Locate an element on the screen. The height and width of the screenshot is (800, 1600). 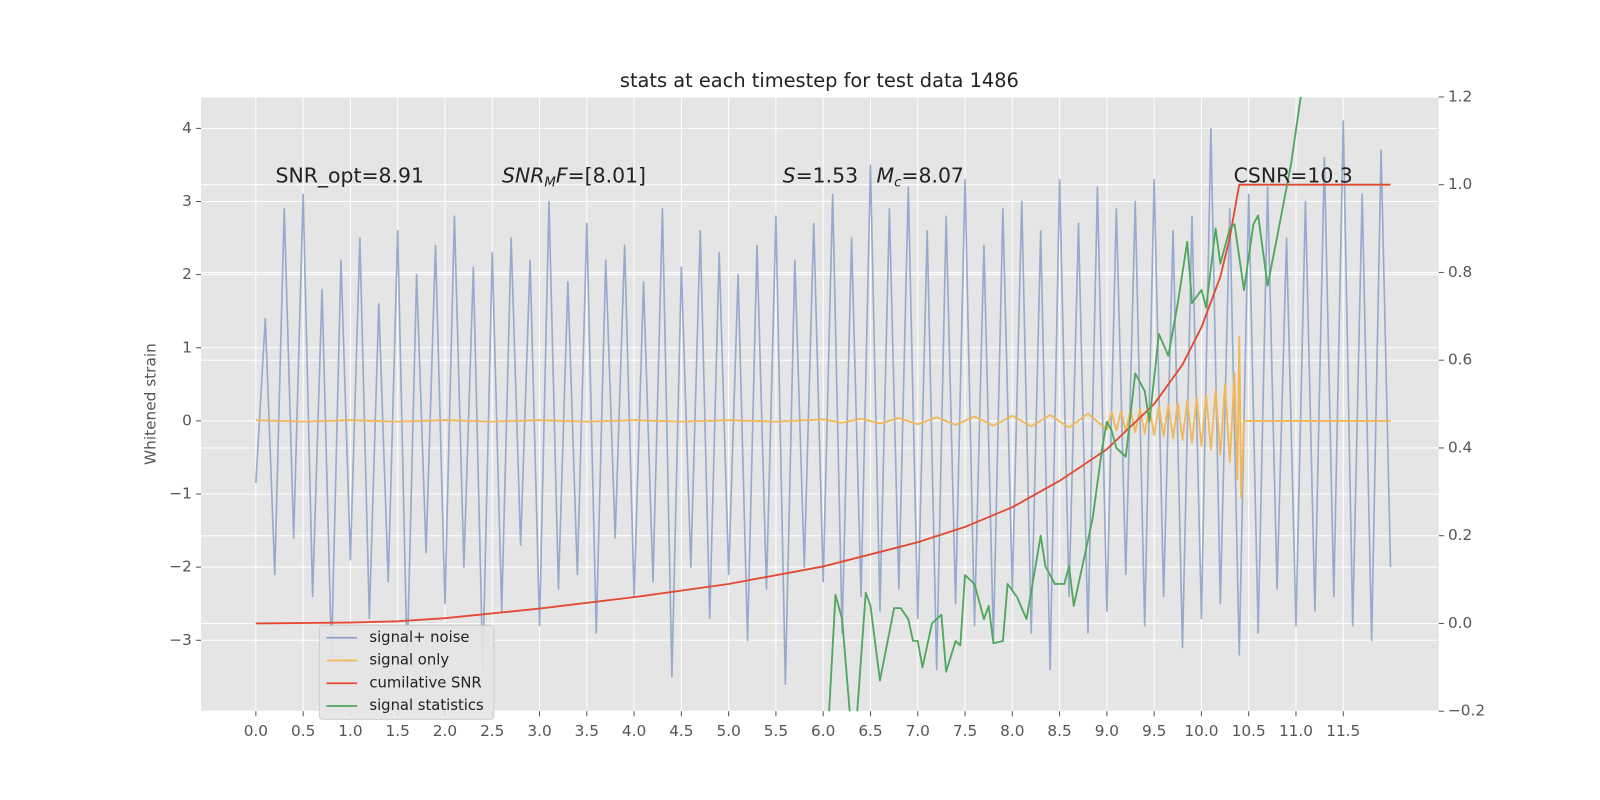
y-tick-label: 0 is located at coordinates (187, 420).